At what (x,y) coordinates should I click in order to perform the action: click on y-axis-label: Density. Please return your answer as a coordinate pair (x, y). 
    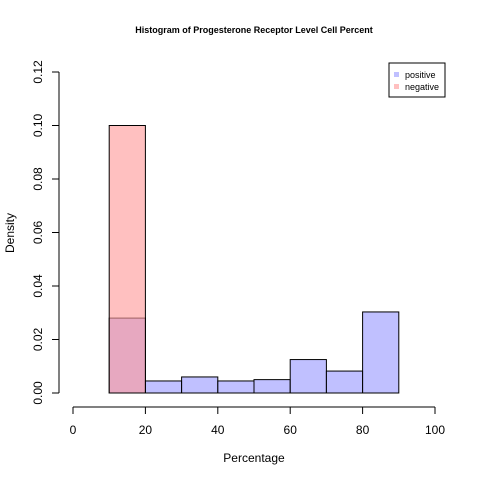
    Looking at the image, I should click on (10, 233).